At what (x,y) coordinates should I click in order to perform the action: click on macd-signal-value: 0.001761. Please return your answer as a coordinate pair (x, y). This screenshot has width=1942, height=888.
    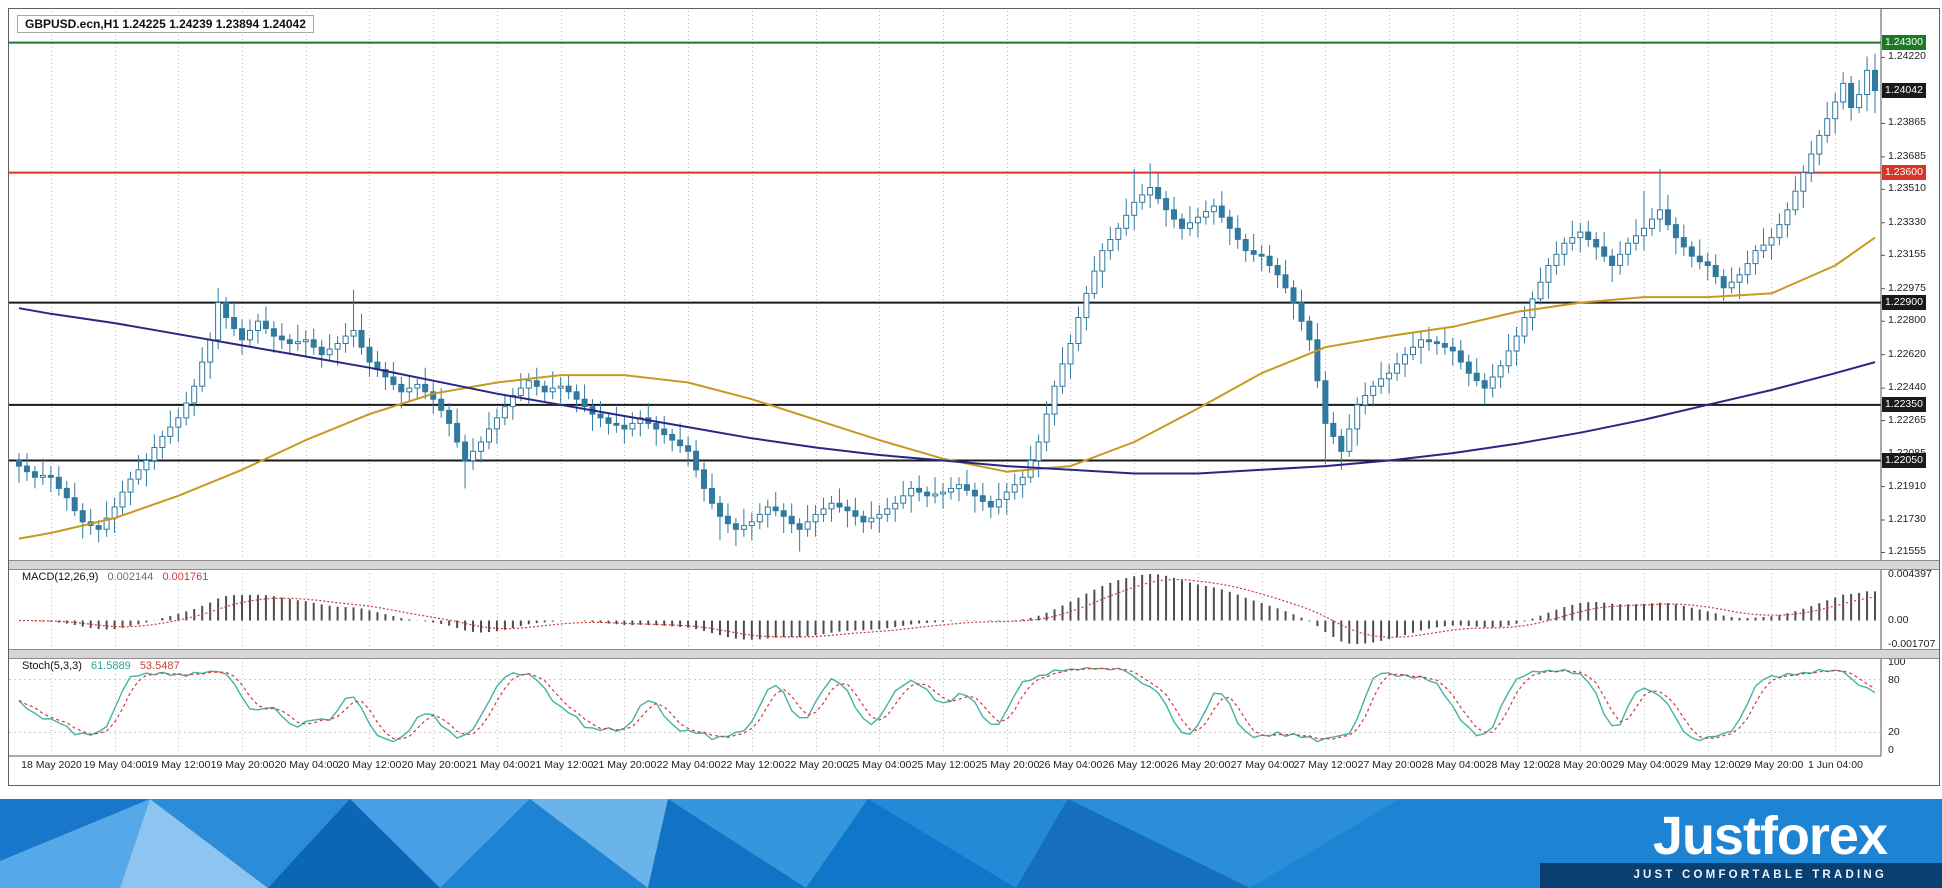
    Looking at the image, I should click on (185, 577).